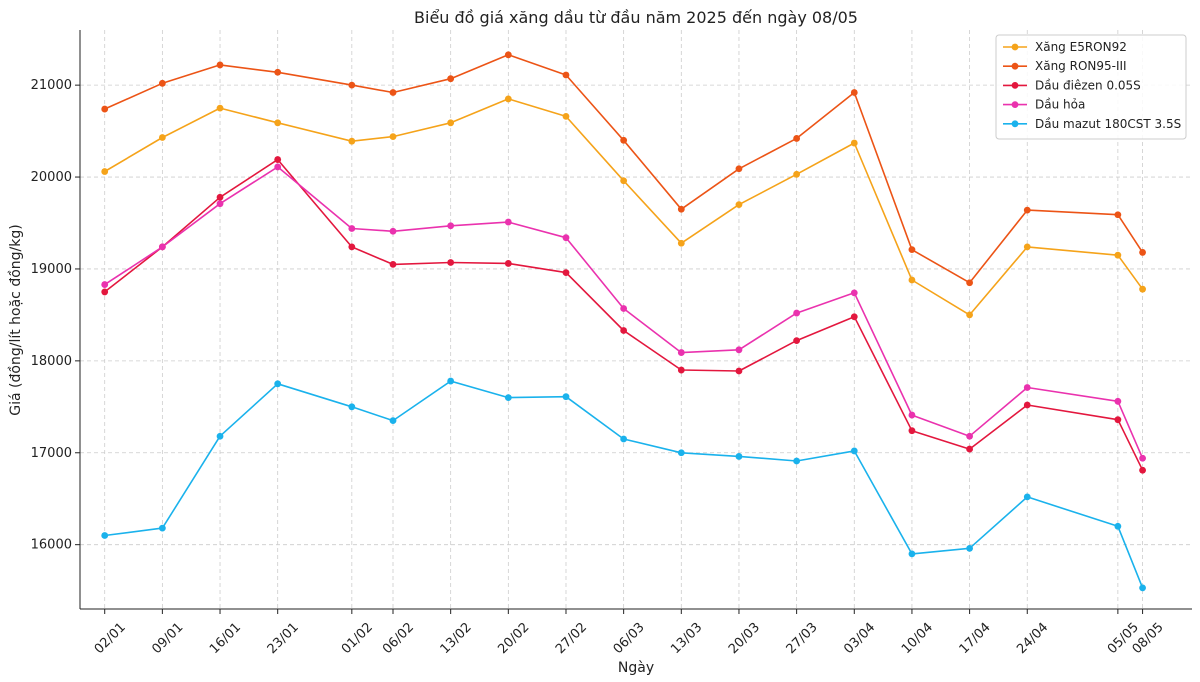 This screenshot has height=682, width=1200. Describe the element at coordinates (636, 668) in the screenshot. I see `x-axis-title: Ngày` at that location.